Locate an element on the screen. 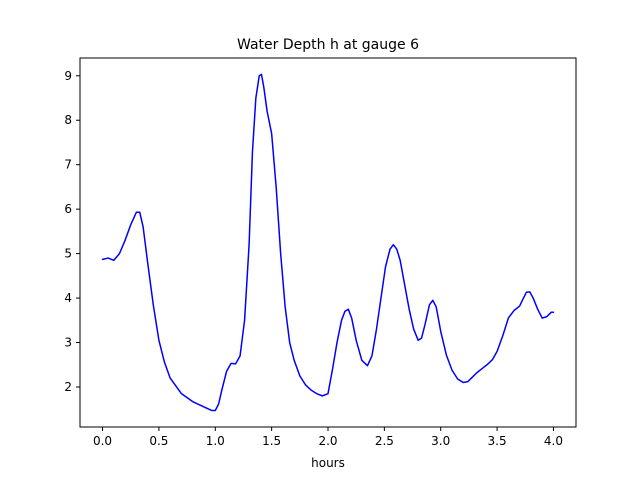 The image size is (640, 480). x-tick-label: 0.0 is located at coordinates (102, 441).